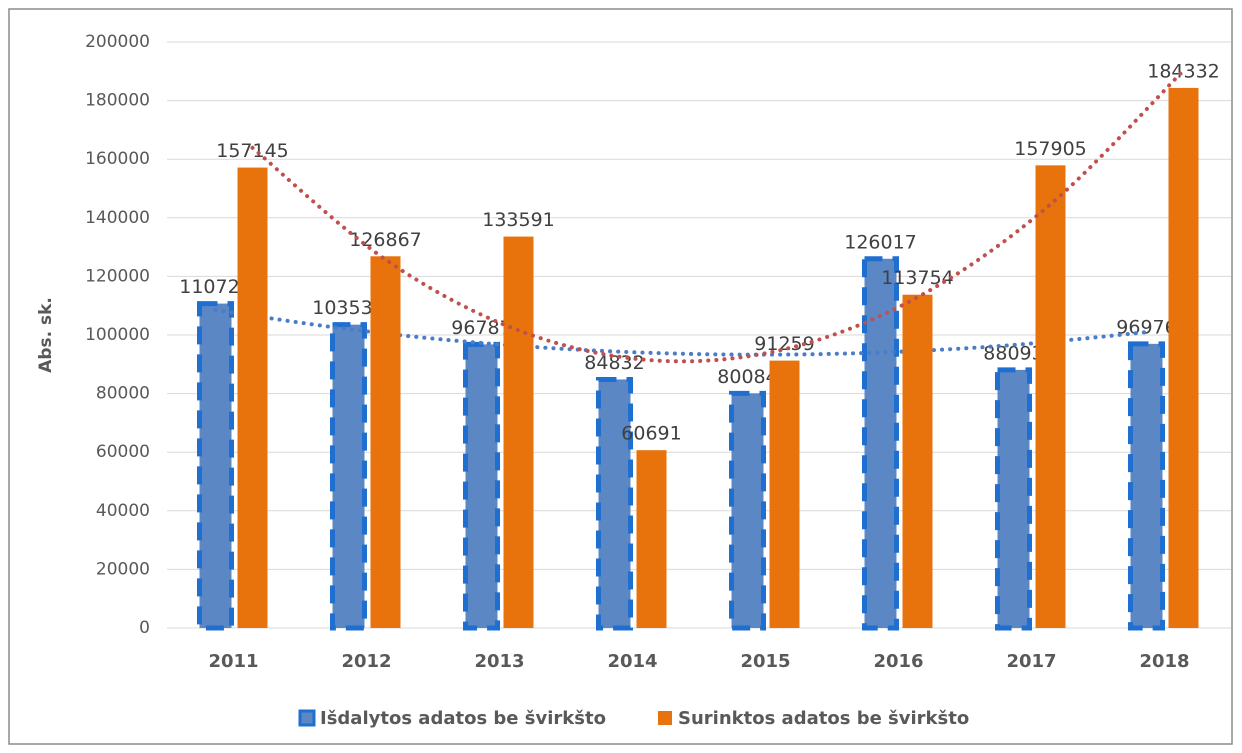 The image size is (1242, 753). Describe the element at coordinates (1183, 71) in the screenshot. I see `data-label: 184332` at that location.